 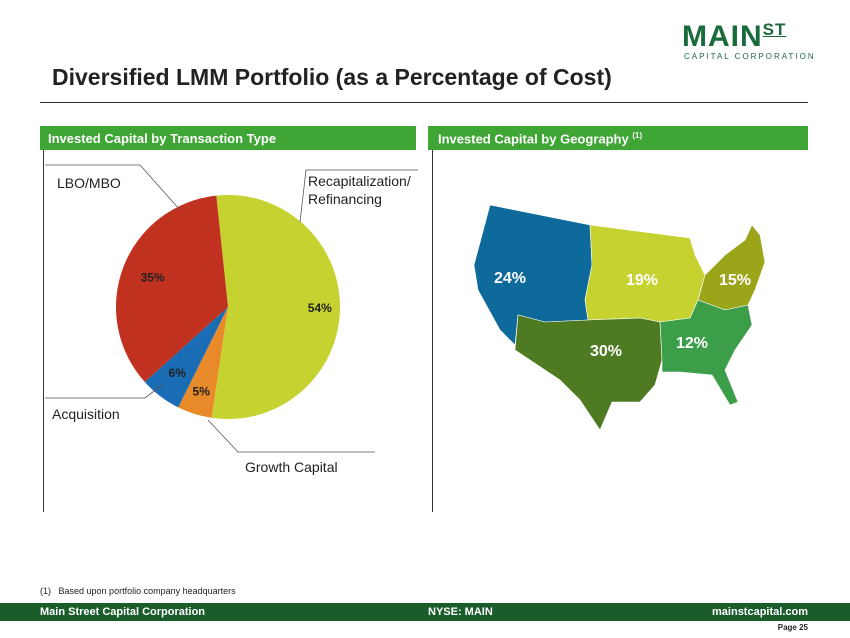 I want to click on map-label: 24%, so click(x=510, y=278).